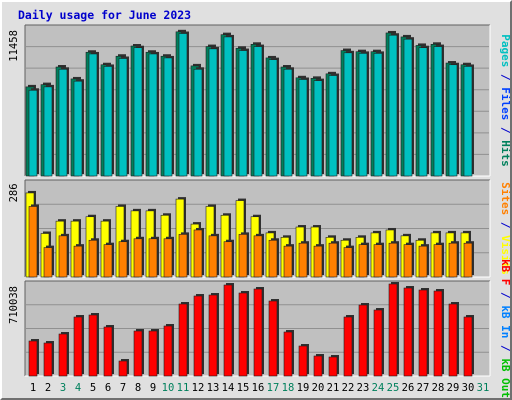 The image size is (512, 400). Describe the element at coordinates (93, 388) in the screenshot. I see `x-tick-label: 5` at that location.